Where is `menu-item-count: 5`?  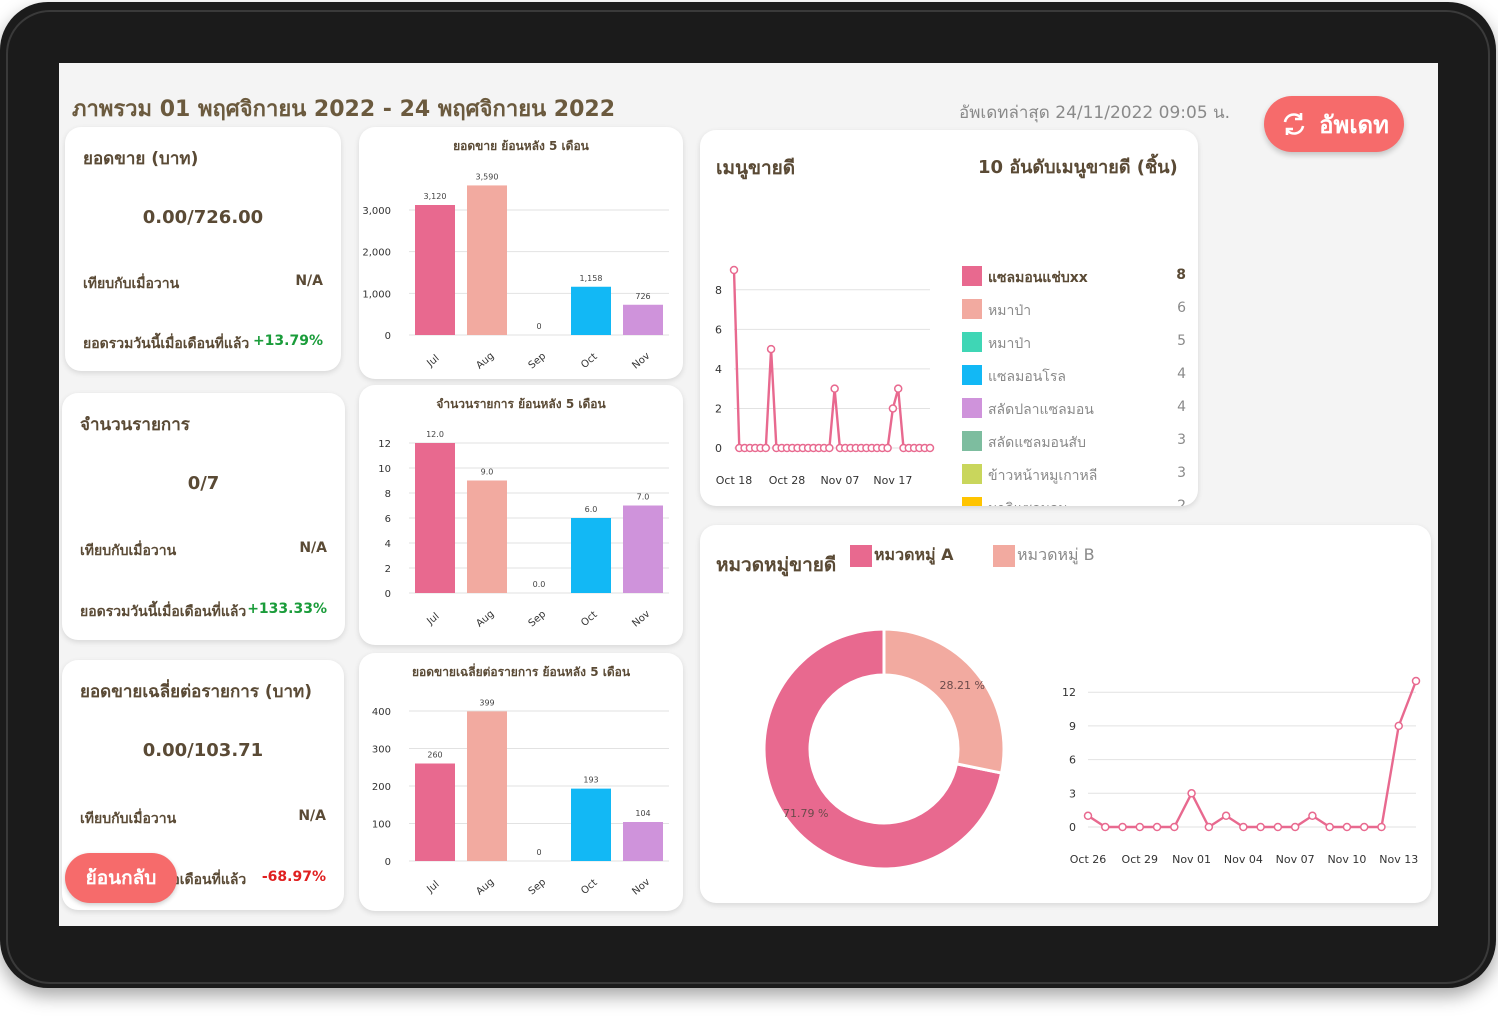
menu-item-count: 5 is located at coordinates (1181, 341).